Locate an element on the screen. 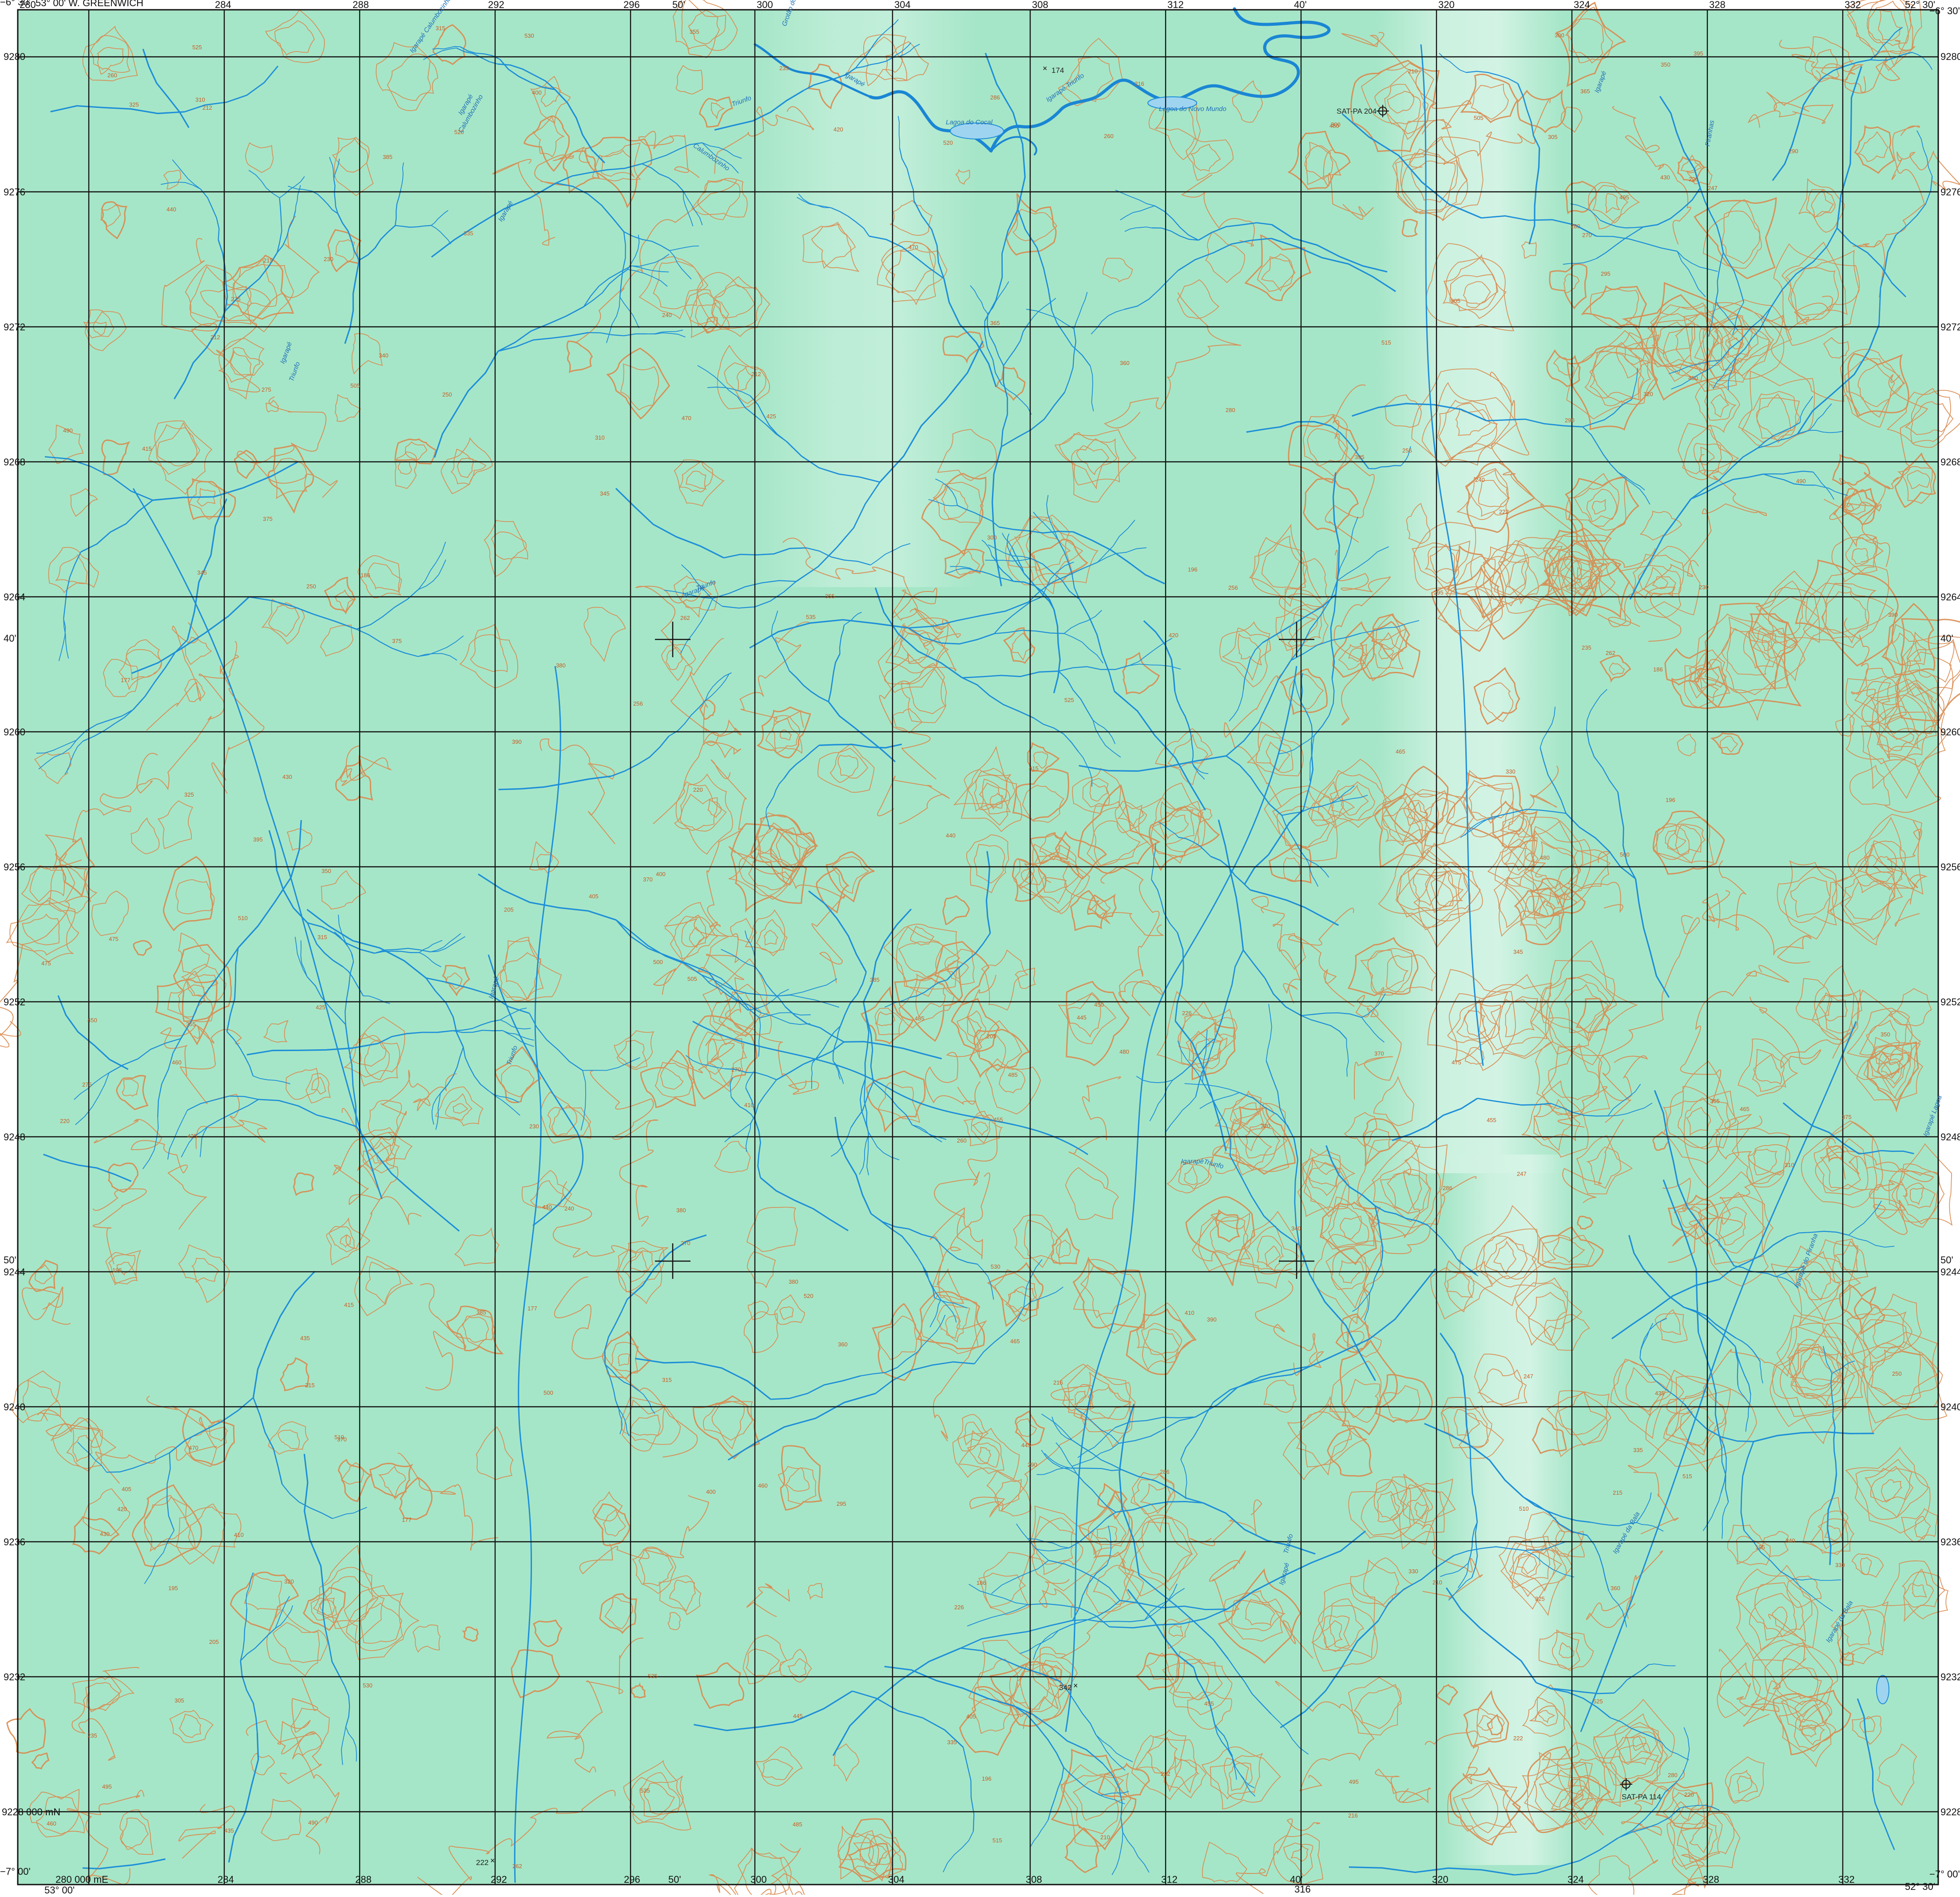 The width and height of the screenshot is (1960, 1897). spot-elevation: 450 is located at coordinates (1693, 378).